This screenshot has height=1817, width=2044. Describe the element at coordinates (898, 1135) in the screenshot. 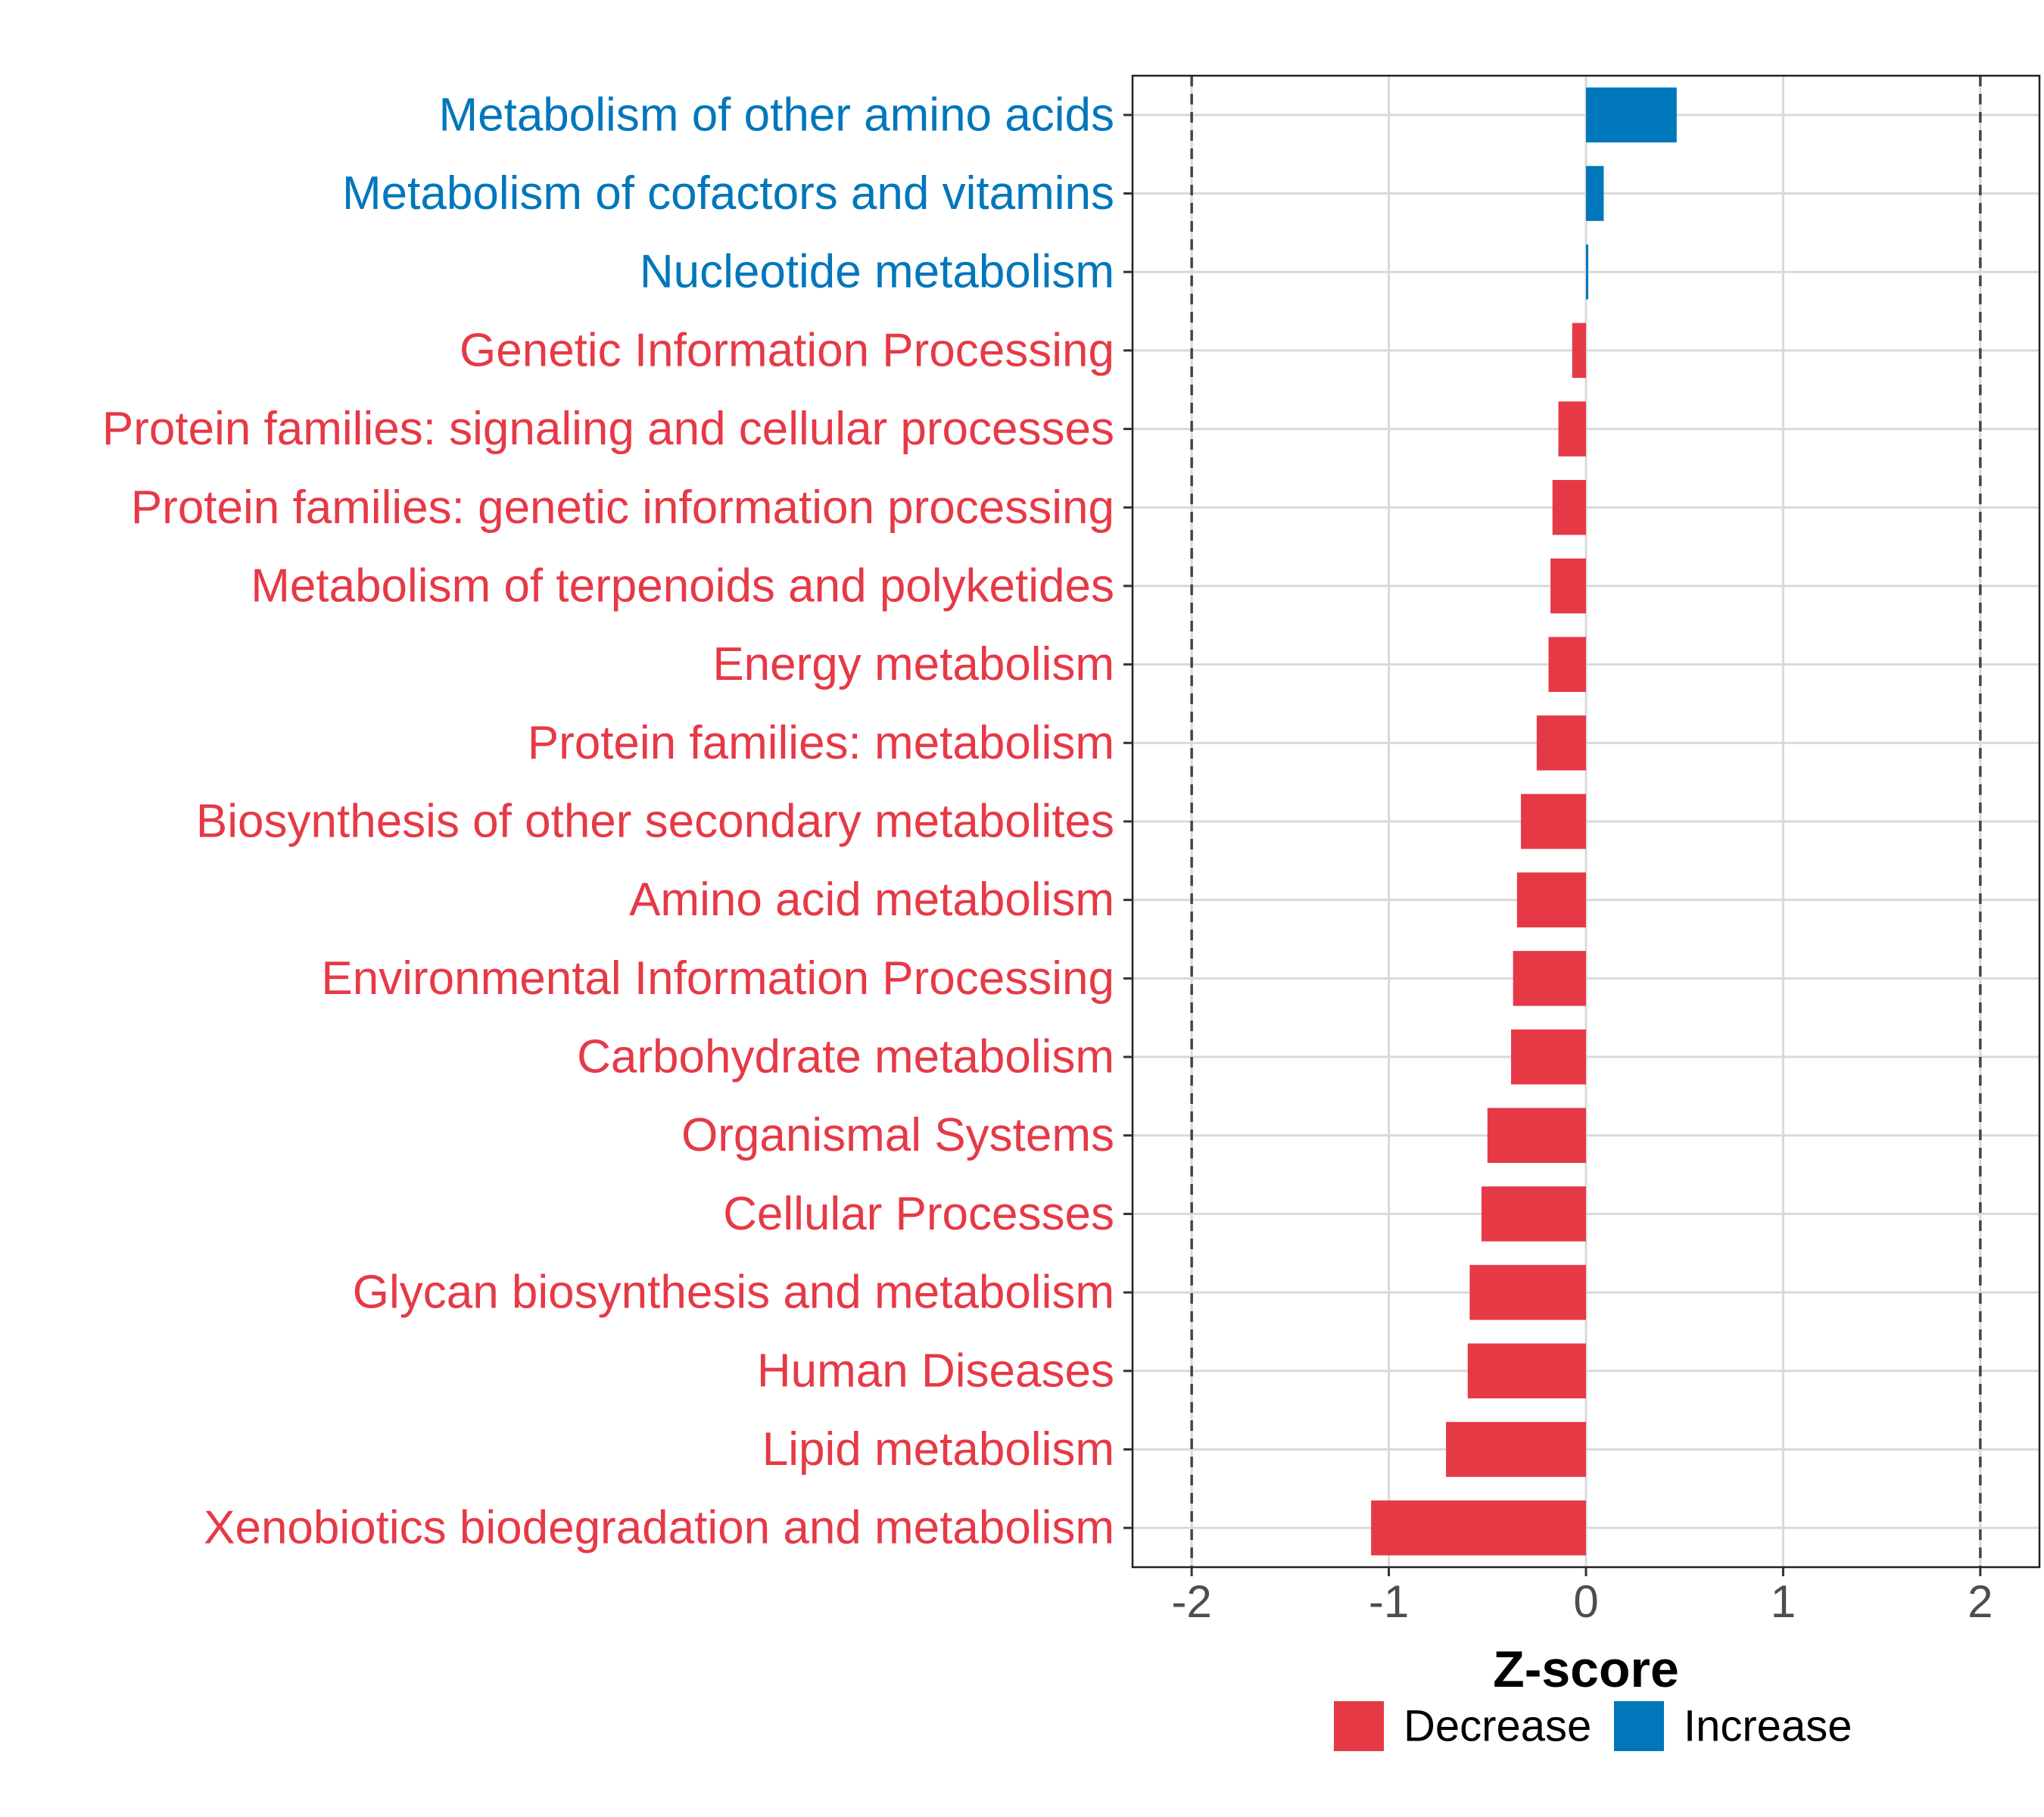

I see `category-label: Organismal Systems` at that location.